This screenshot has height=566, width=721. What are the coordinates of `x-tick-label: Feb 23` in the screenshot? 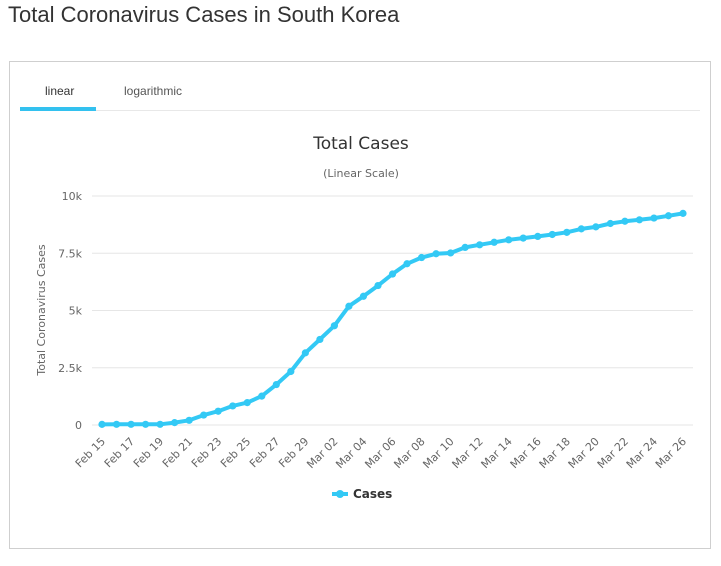 It's located at (206, 452).